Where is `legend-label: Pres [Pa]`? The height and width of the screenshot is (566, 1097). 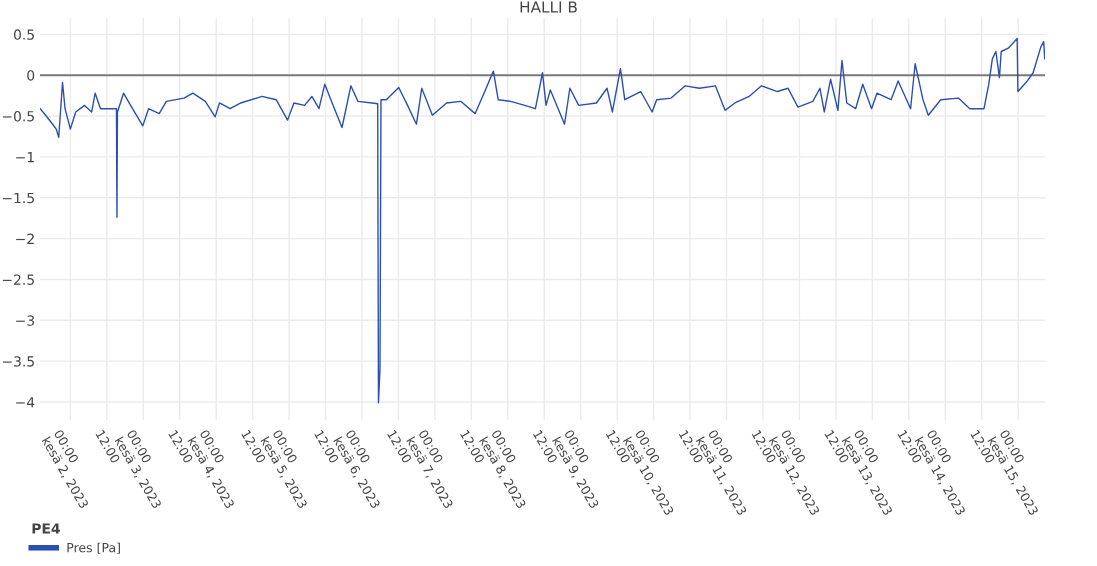 legend-label: Pres [Pa] is located at coordinates (93, 548).